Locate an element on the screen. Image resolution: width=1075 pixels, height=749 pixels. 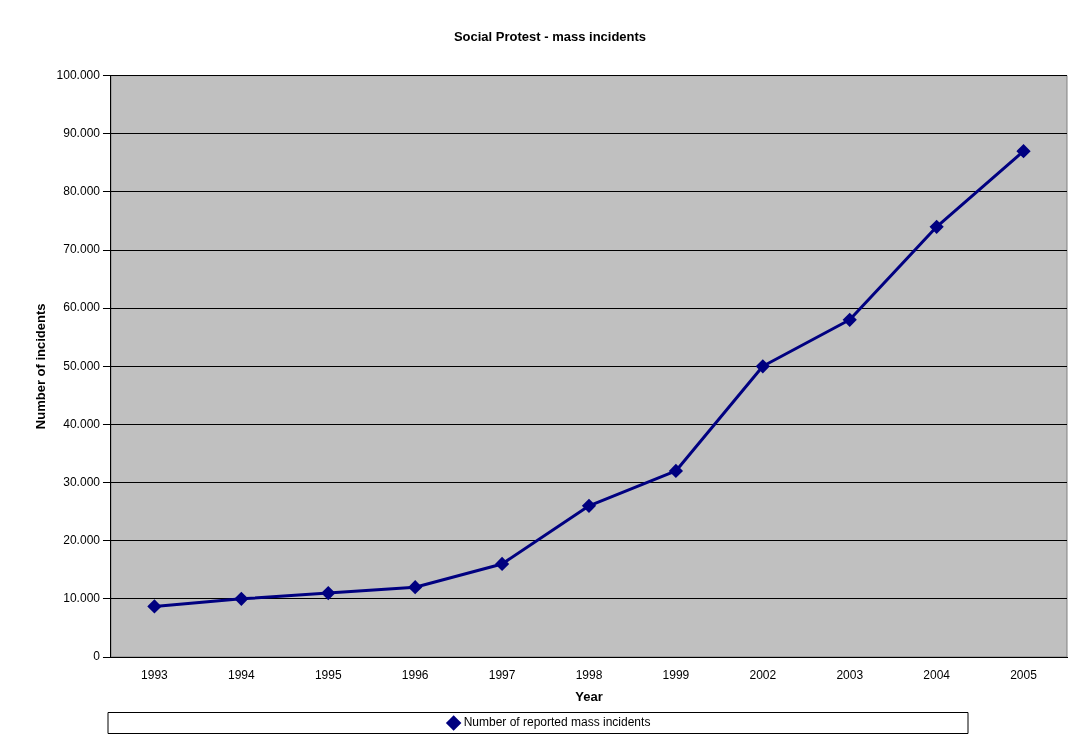
y-tick-label: 100.000 is located at coordinates (78, 74).